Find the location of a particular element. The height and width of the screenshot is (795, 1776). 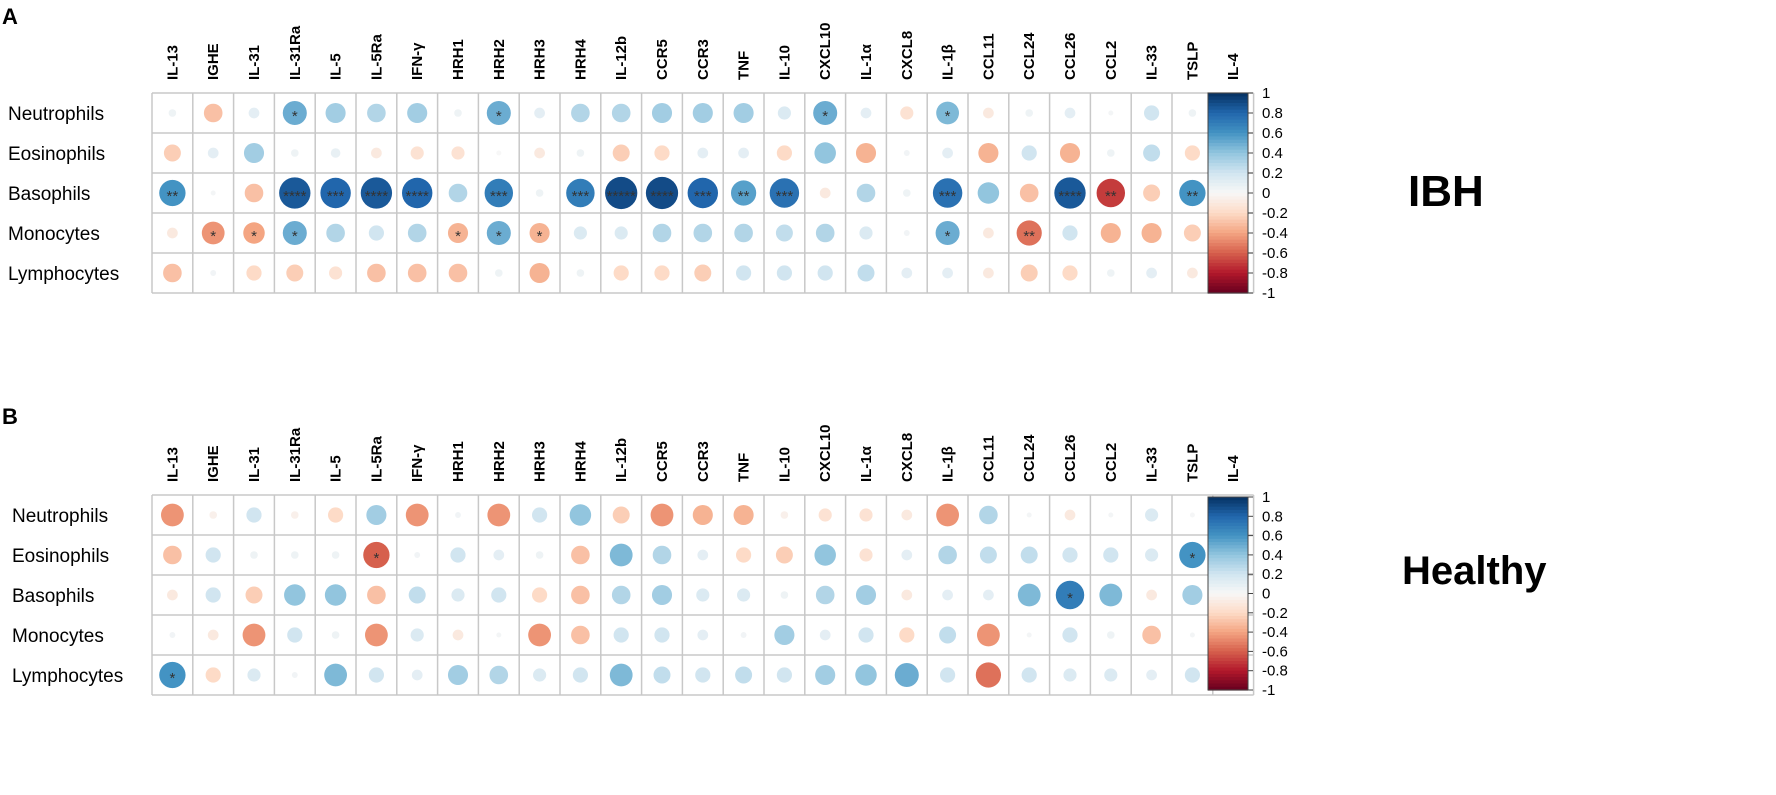

colorbar-tick-label: 0.8 is located at coordinates (1272, 113).